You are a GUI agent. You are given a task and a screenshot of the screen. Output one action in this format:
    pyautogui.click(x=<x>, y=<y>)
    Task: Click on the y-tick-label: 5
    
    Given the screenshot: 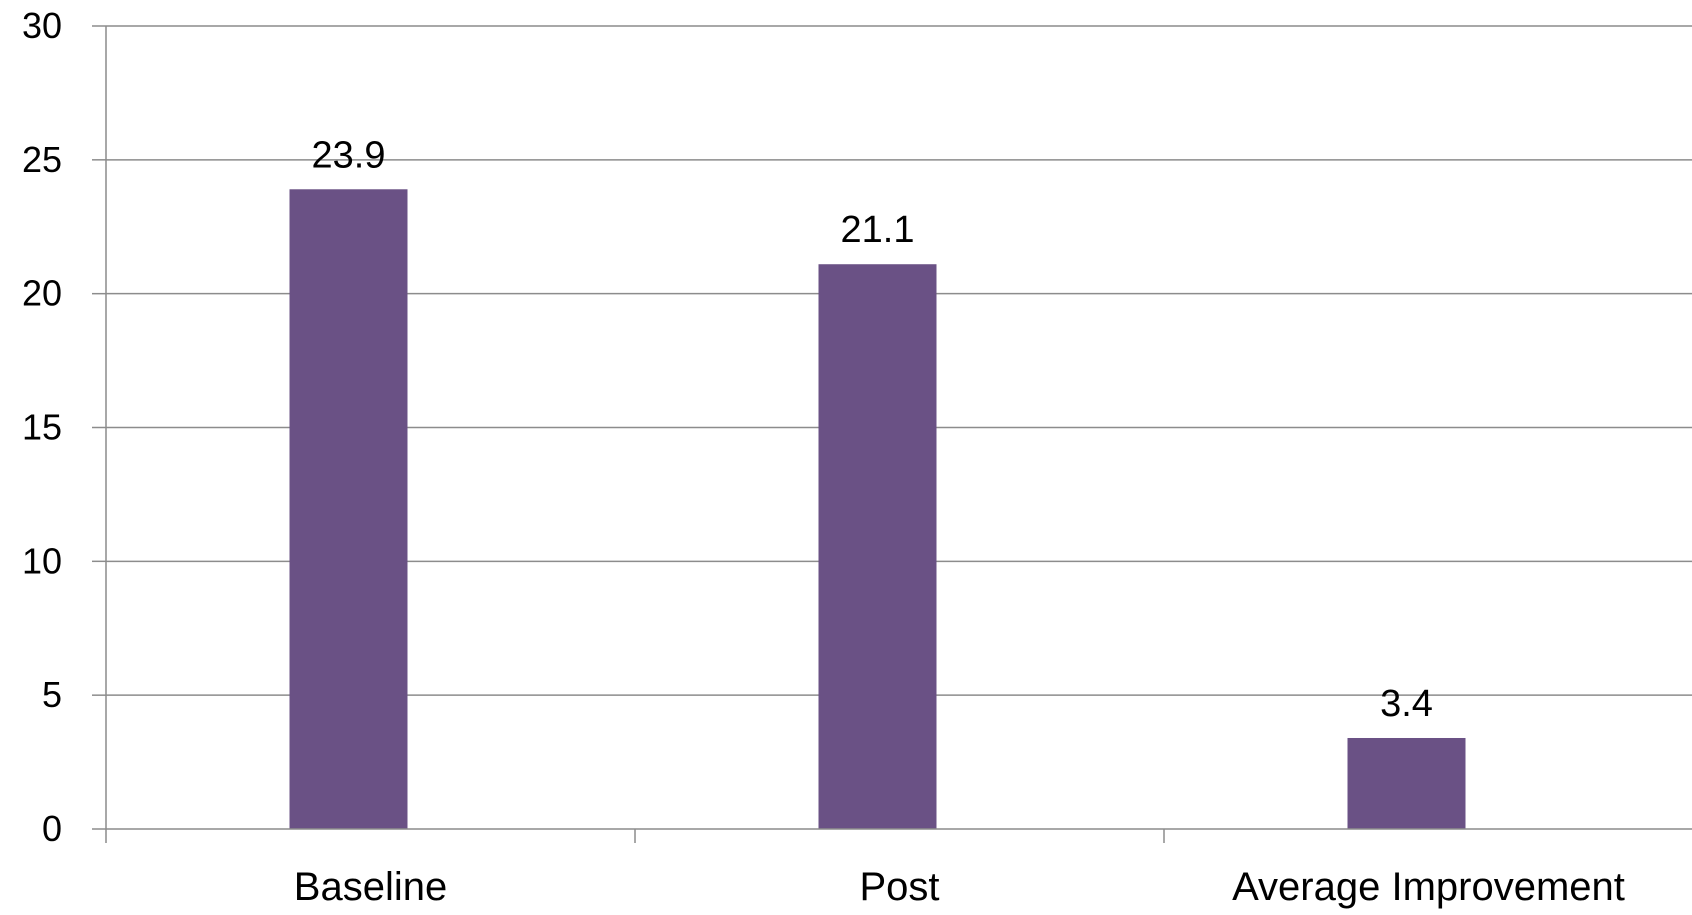 What is the action you would take?
    pyautogui.click(x=52, y=694)
    